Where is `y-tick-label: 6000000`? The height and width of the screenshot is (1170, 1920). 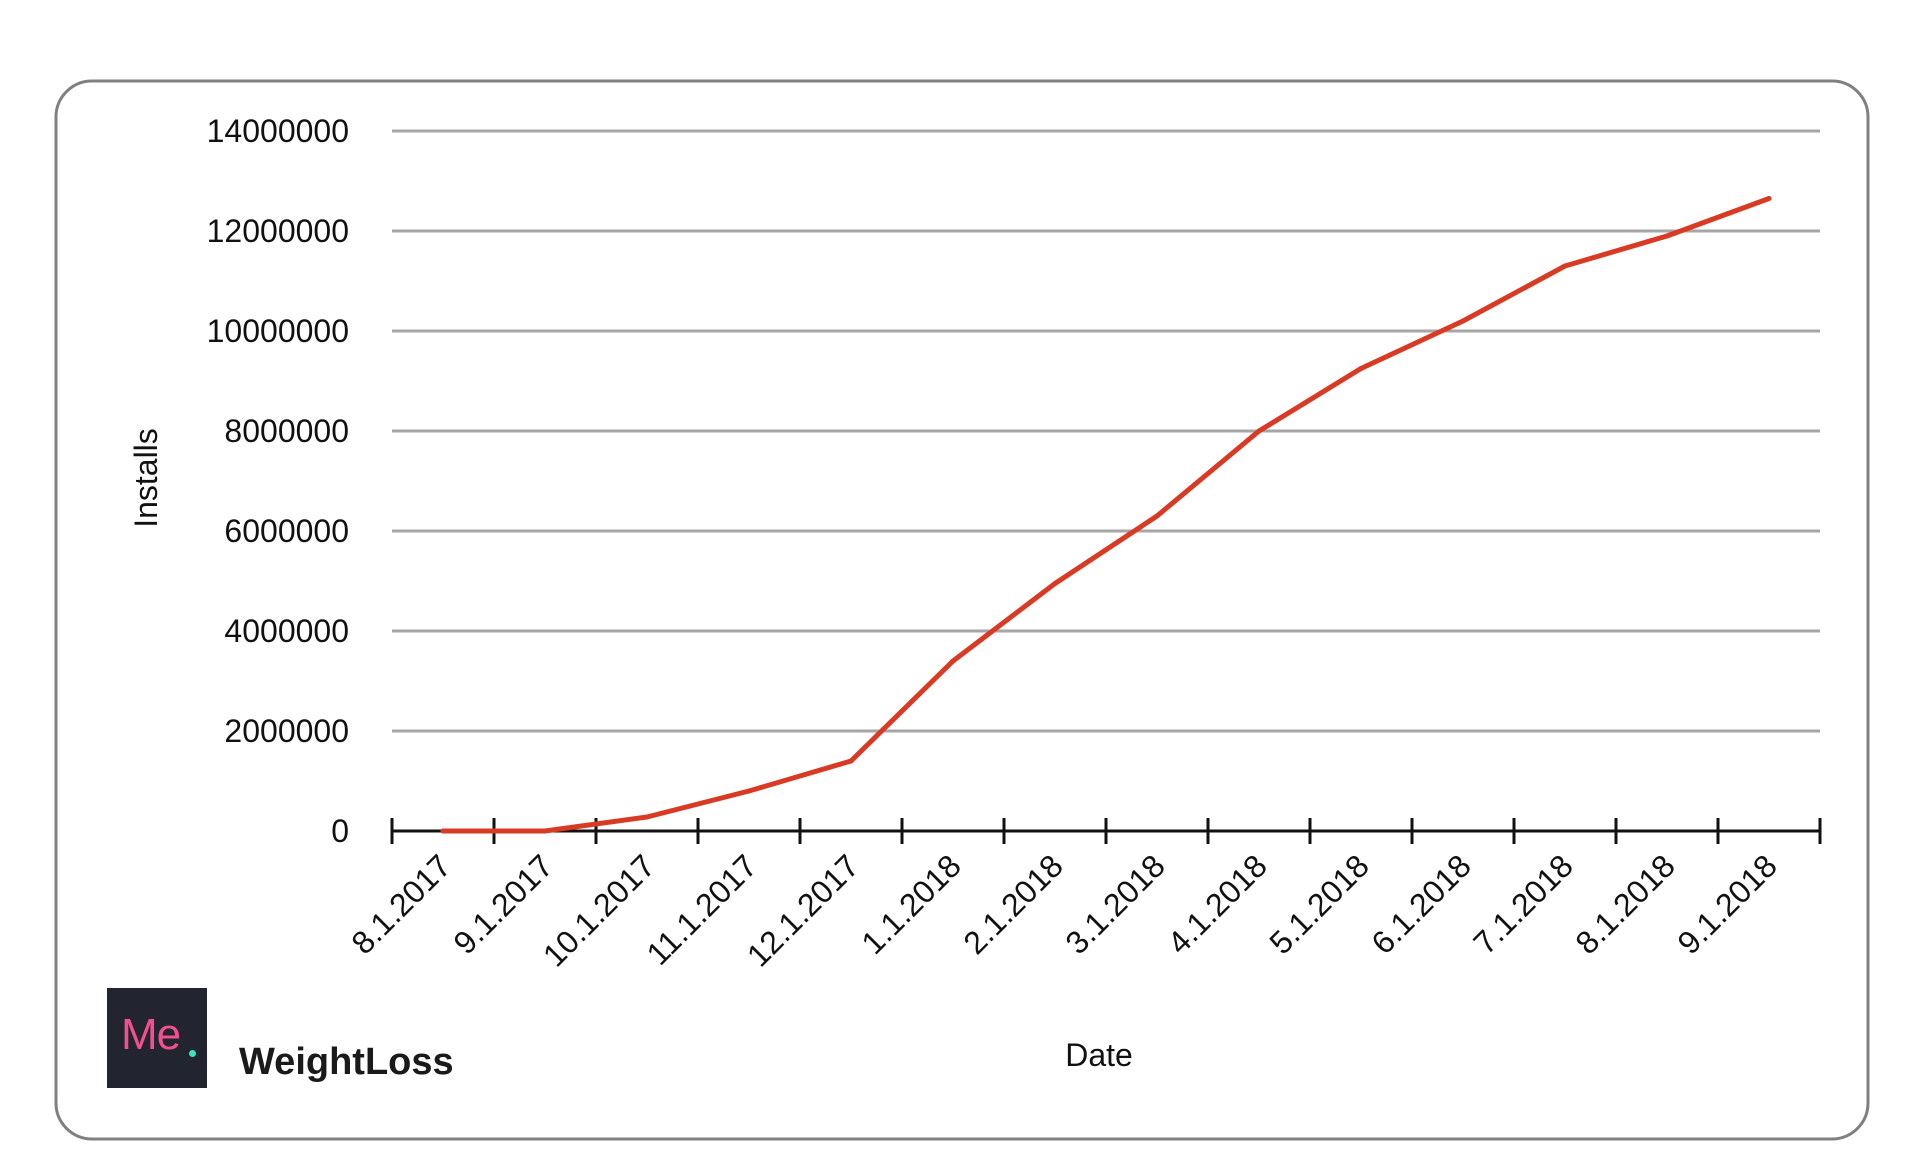
y-tick-label: 6000000 is located at coordinates (286, 531).